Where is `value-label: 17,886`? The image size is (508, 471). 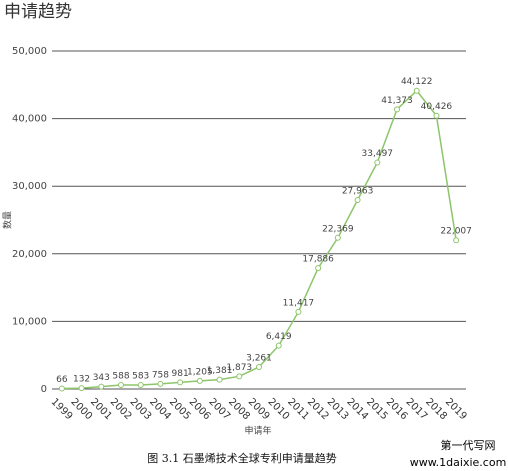 value-label: 17,886 is located at coordinates (318, 260).